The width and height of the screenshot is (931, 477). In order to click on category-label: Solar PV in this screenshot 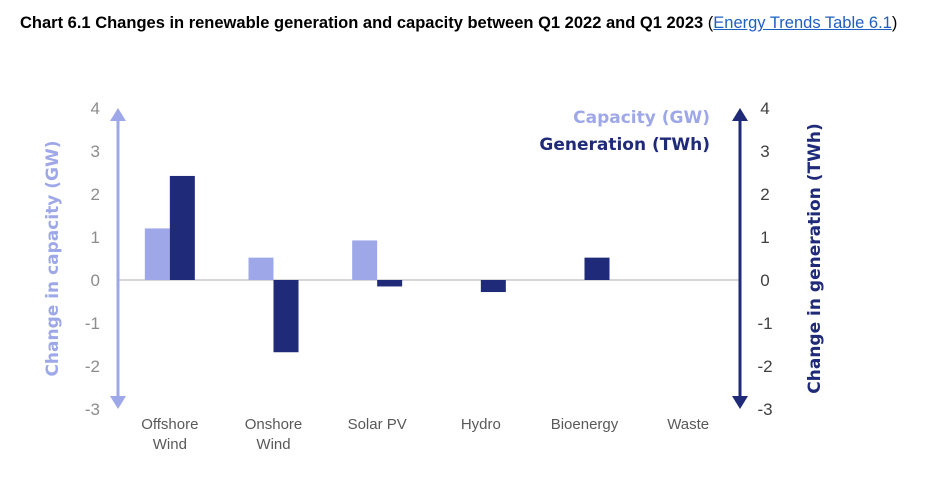, I will do `click(377, 424)`.